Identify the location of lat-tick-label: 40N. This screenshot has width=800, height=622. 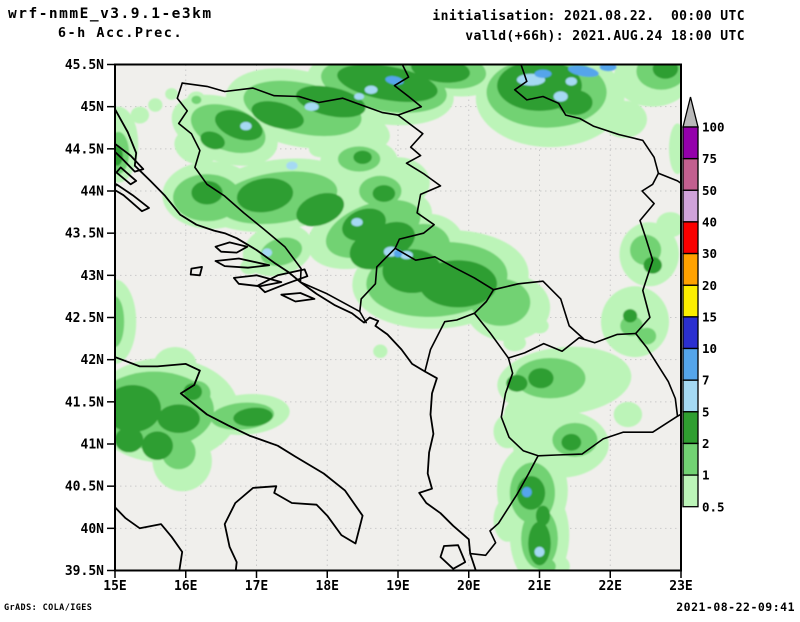
(93, 529).